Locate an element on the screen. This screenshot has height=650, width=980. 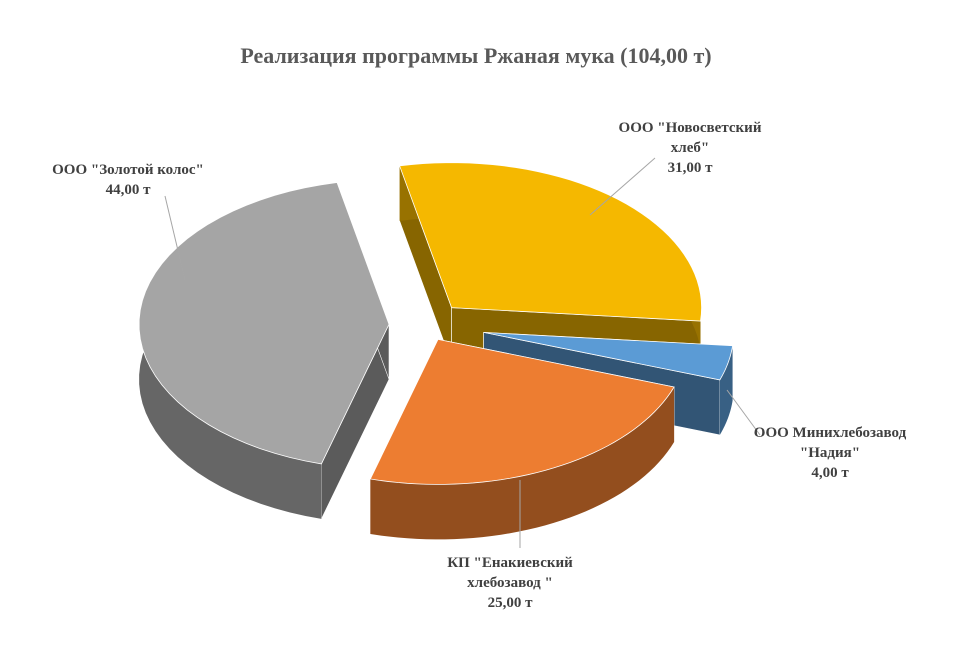
slice-label: КП "Енакиевский хлебозавод " 25,00 т is located at coordinates (510, 583).